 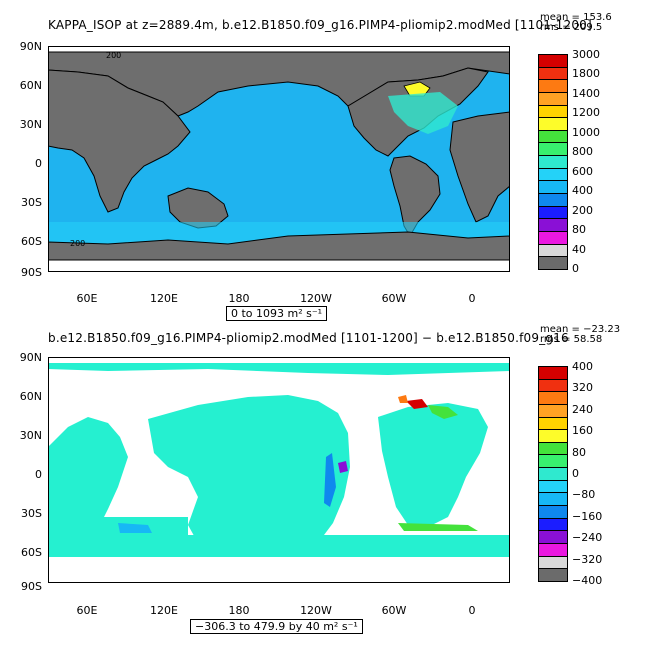 I want to click on panel2-lat-60n: 60N, so click(x=30, y=396).